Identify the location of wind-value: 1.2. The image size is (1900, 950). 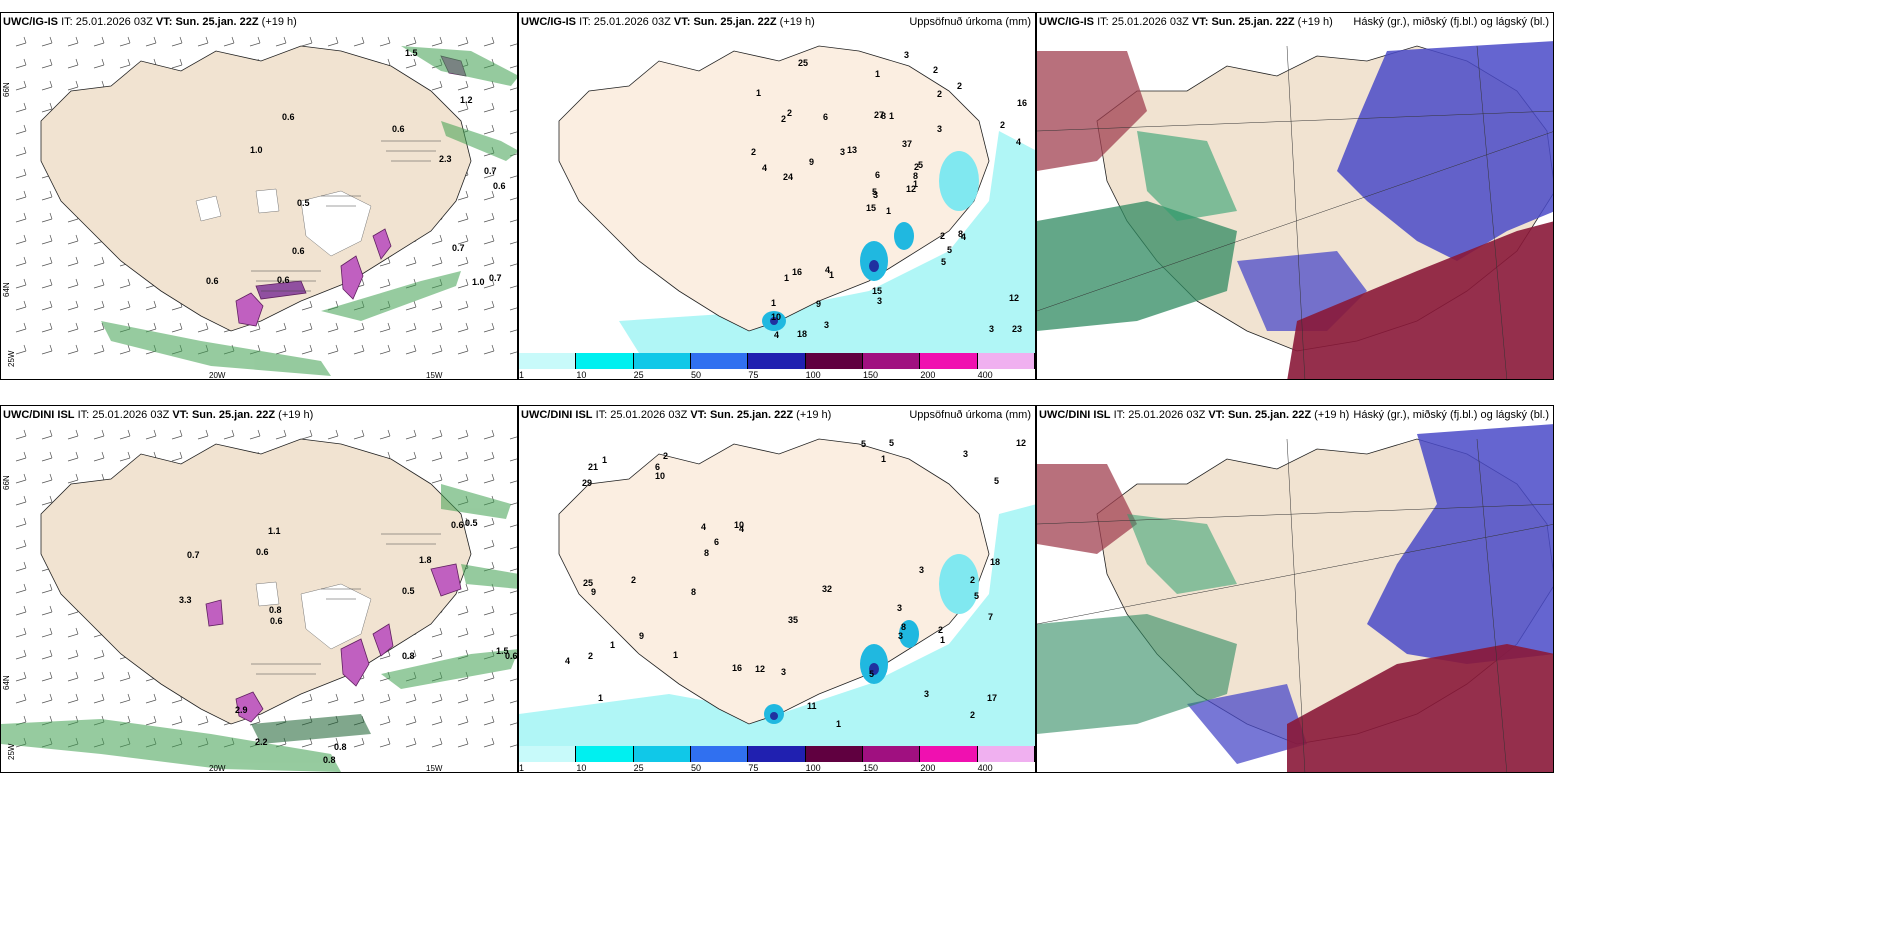
(466, 100).